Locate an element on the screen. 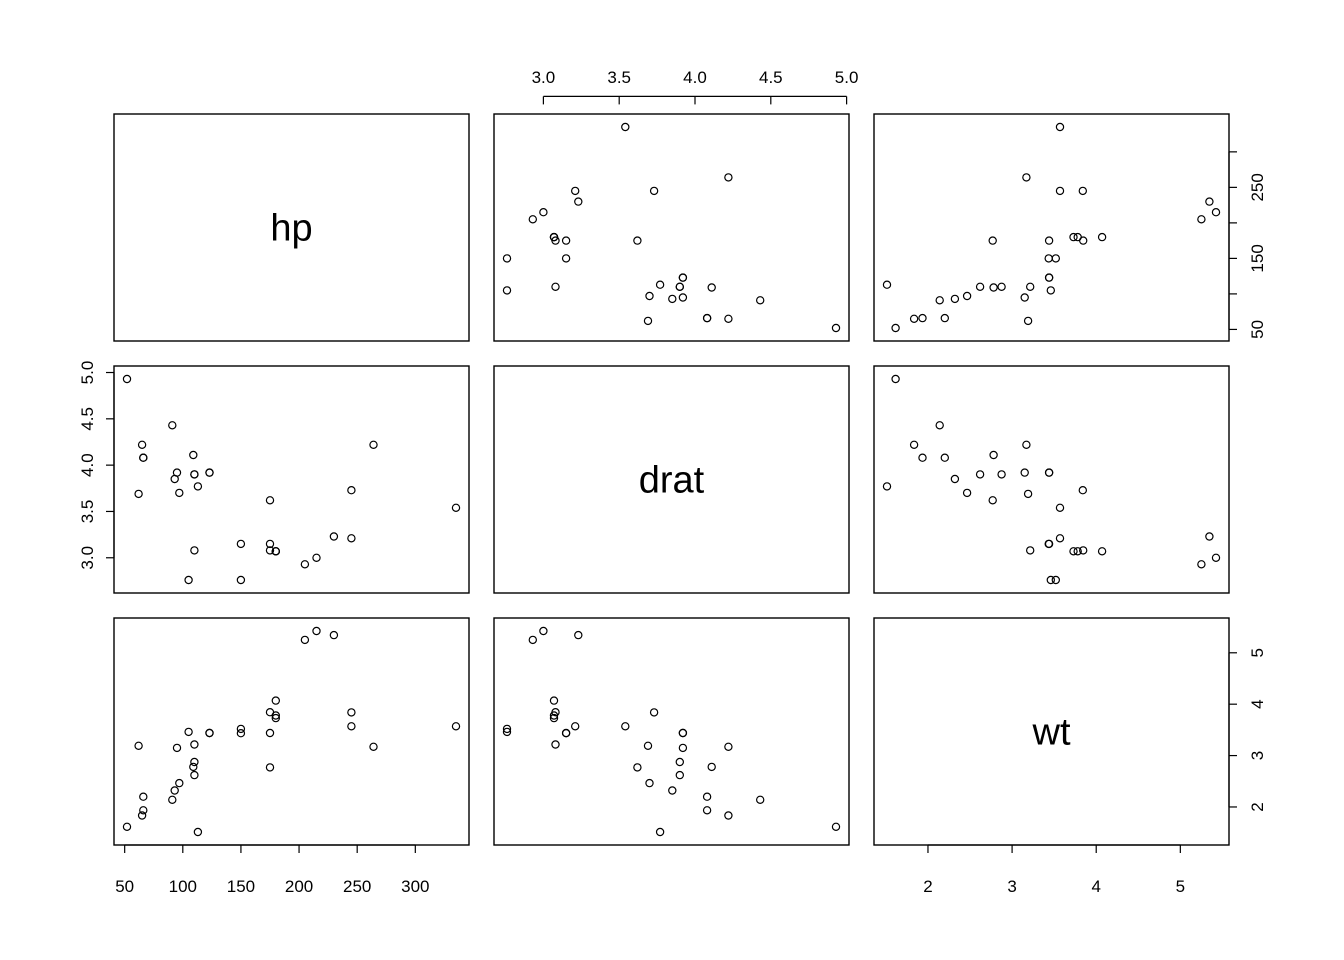  left-tick-label-drat-2: 4.0 is located at coordinates (87, 465).